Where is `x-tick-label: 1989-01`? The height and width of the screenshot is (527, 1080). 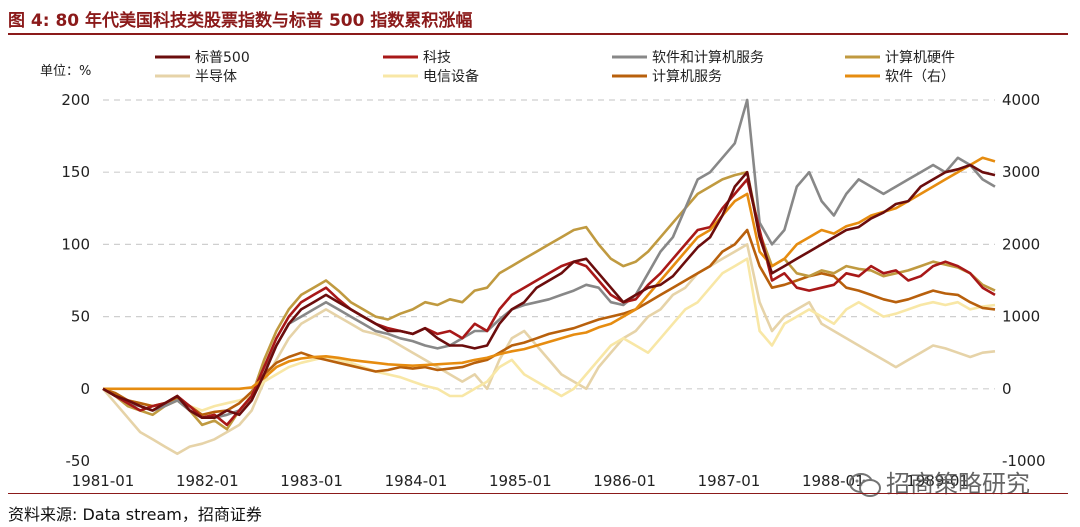
x-tick-label: 1989-01 is located at coordinates (937, 481).